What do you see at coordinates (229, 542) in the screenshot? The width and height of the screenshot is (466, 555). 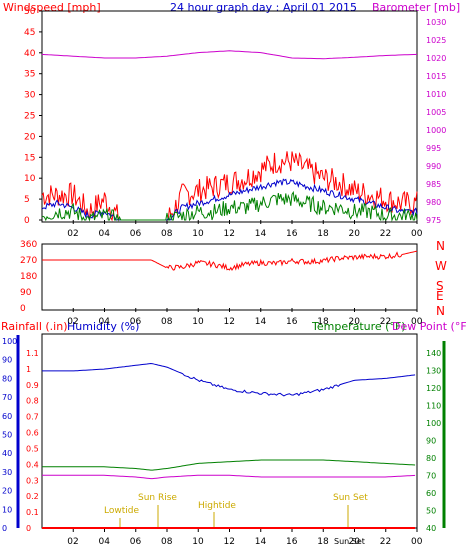 I see `x-tick-label-lower-12: 12` at bounding box center [229, 542].